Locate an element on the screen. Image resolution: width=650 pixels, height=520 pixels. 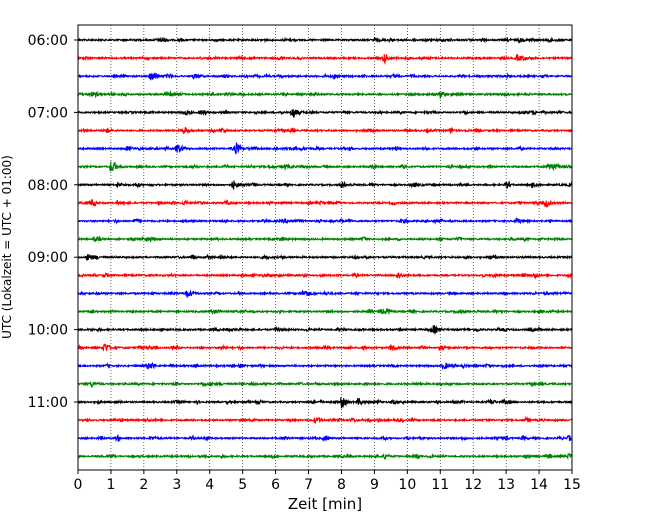
x-tick-label: 10 is located at coordinates (407, 485).